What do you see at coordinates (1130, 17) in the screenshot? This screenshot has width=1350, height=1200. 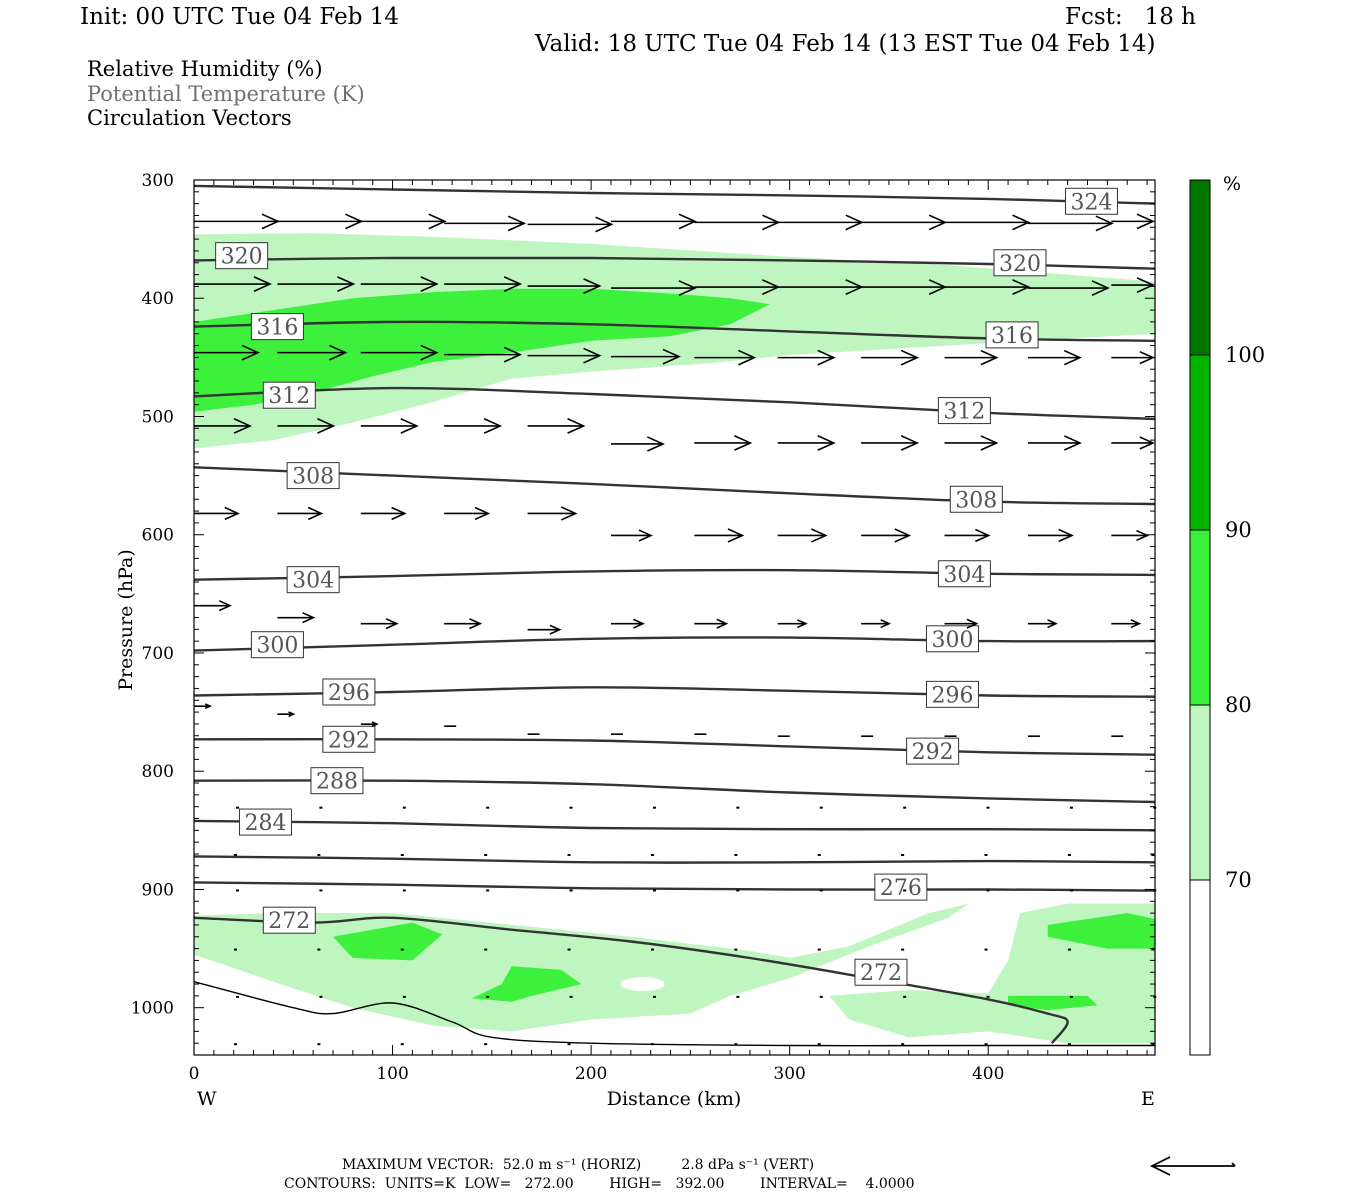 I see `forecast-hour: Fcst: 18 h` at bounding box center [1130, 17].